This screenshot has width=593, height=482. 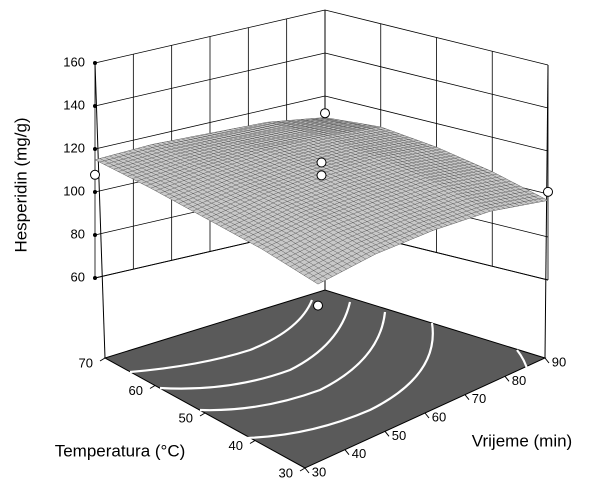 I want to click on x-tick-label: 50, so click(x=186, y=417).